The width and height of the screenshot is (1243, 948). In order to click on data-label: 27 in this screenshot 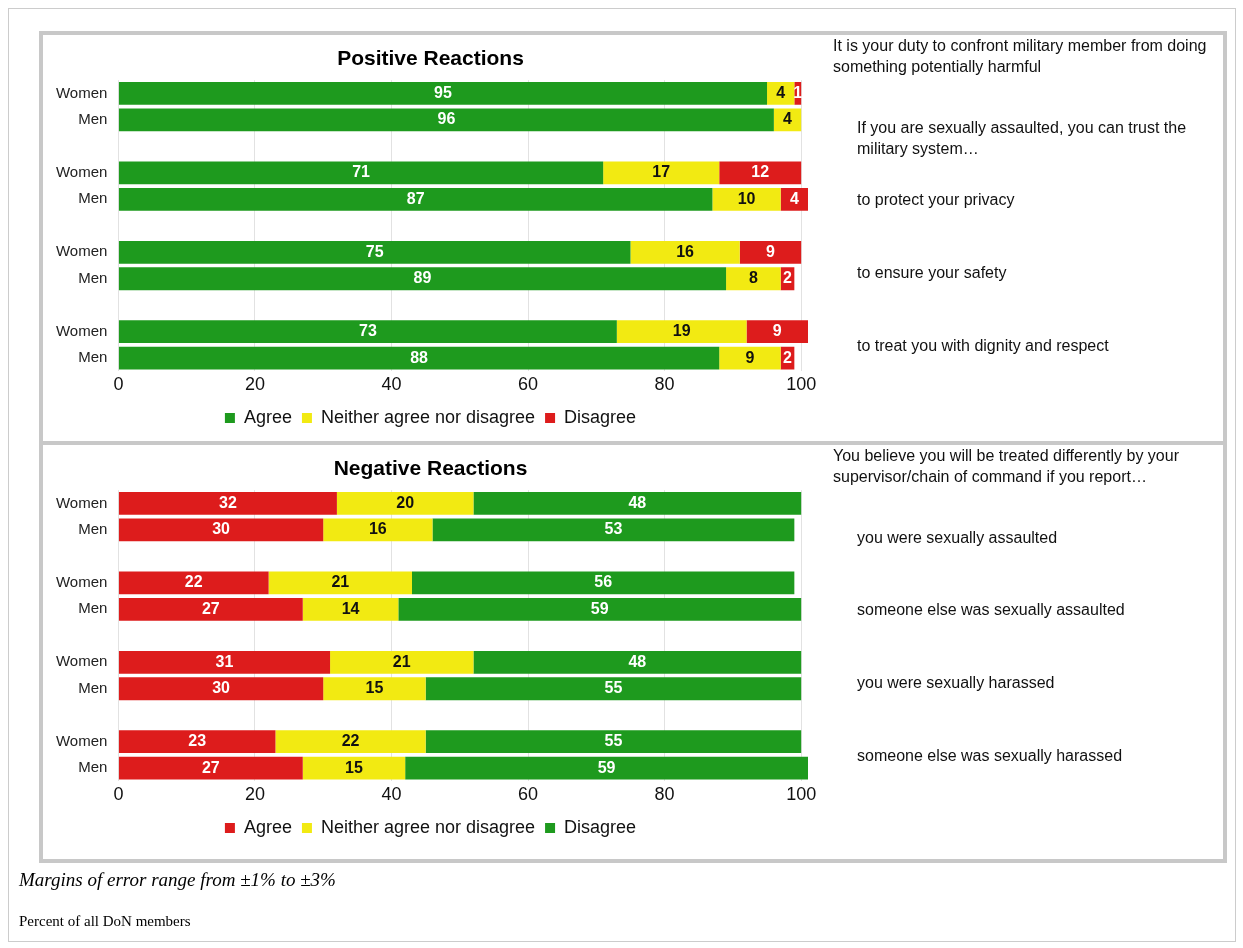, I will do `click(210, 608)`.